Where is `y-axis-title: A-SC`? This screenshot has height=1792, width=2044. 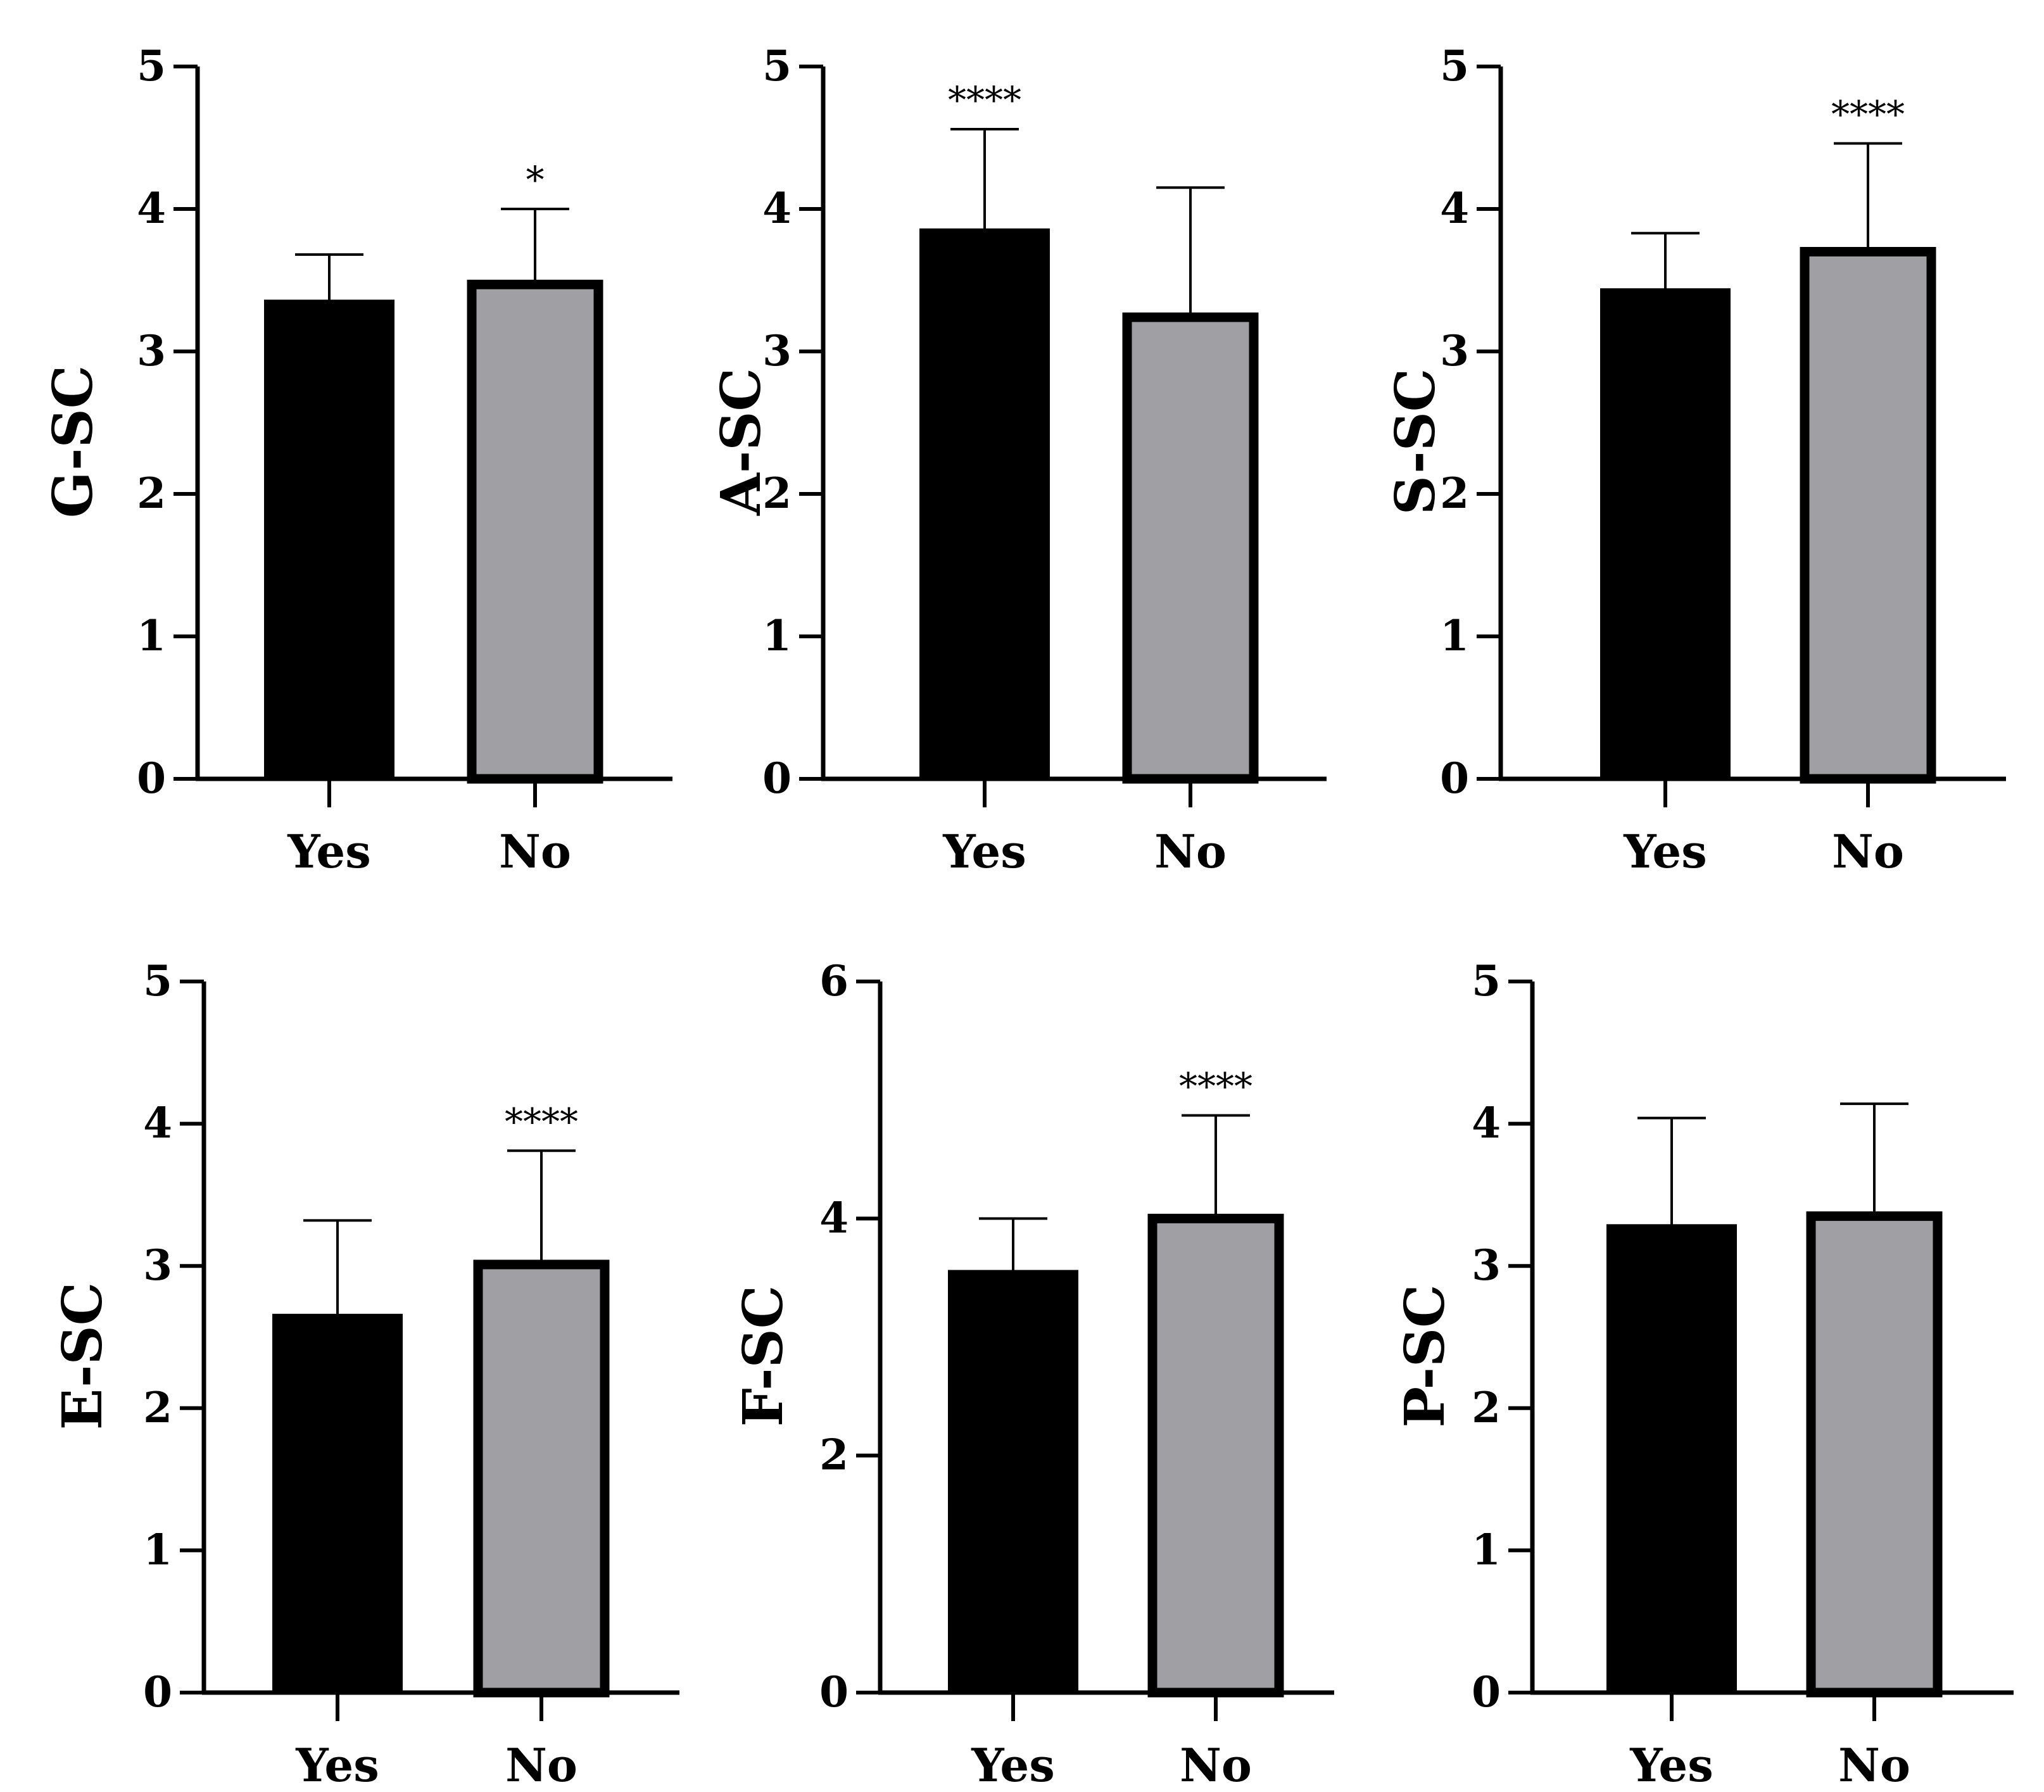 y-axis-title: A-SC is located at coordinates (741, 442).